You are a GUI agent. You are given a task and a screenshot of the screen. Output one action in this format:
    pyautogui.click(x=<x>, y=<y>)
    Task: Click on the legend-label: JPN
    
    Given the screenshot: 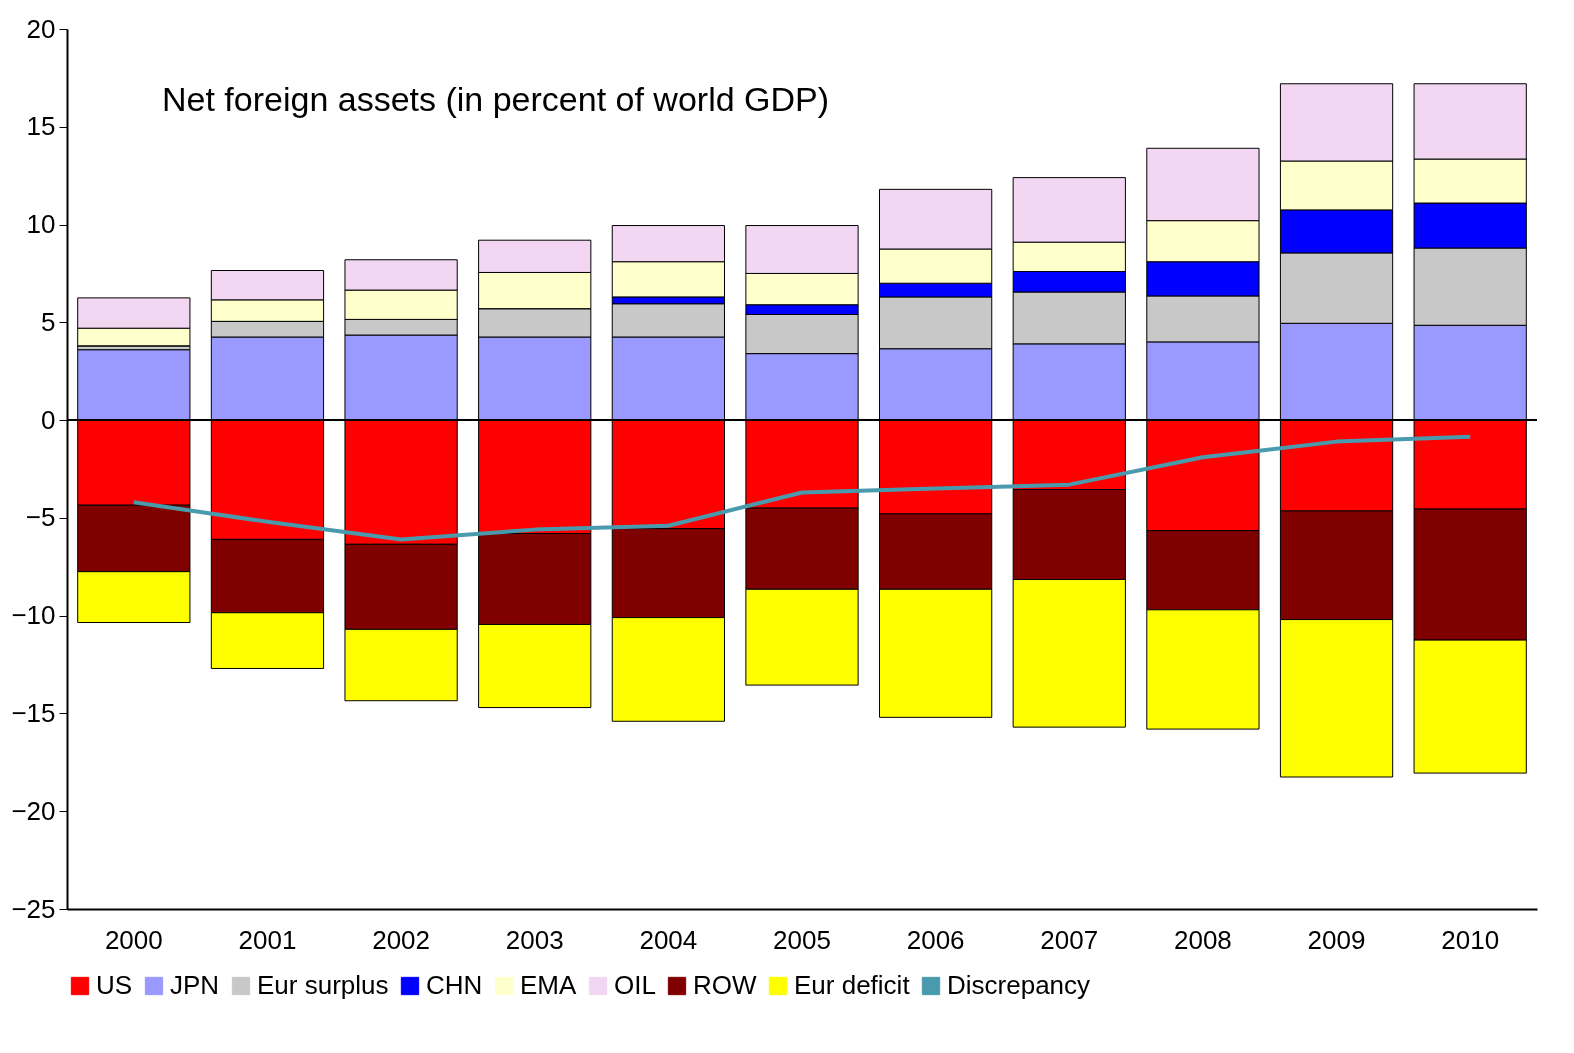 What is the action you would take?
    pyautogui.click(x=195, y=985)
    